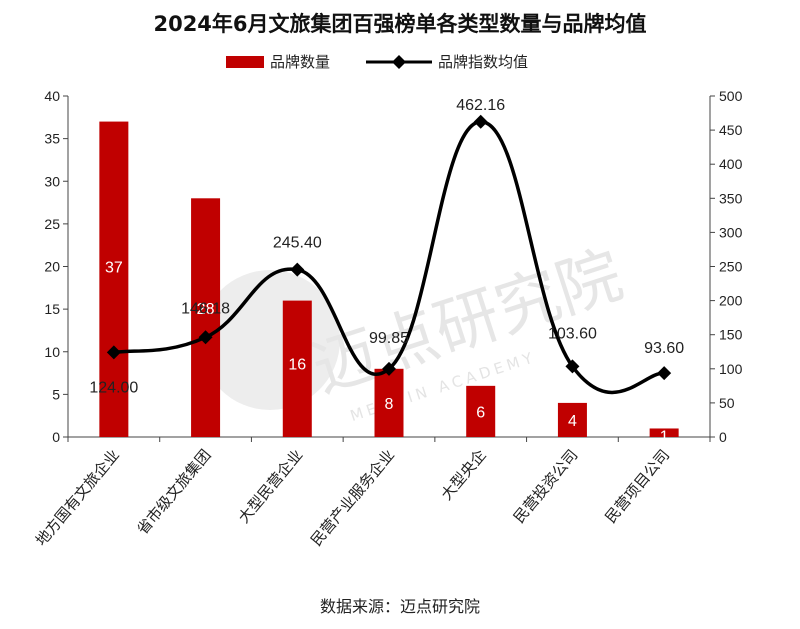  I want to click on line-value-label: 146.18, so click(205, 308).